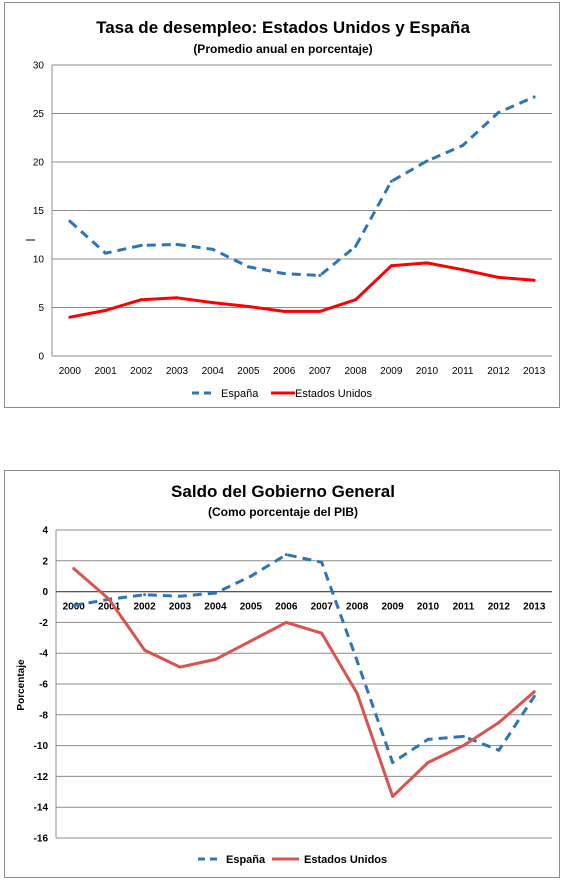 The image size is (570, 883). I want to click on y-tick-label: 15, so click(39, 211).